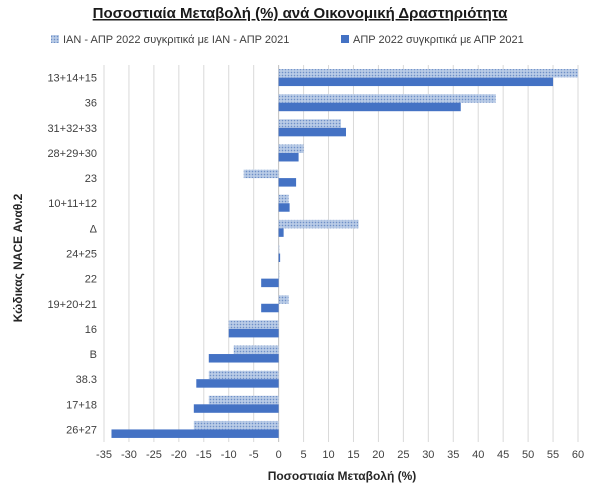  Describe the element at coordinates (288, 157) in the screenshot. I see `bar-series-2-28+29+30` at that location.